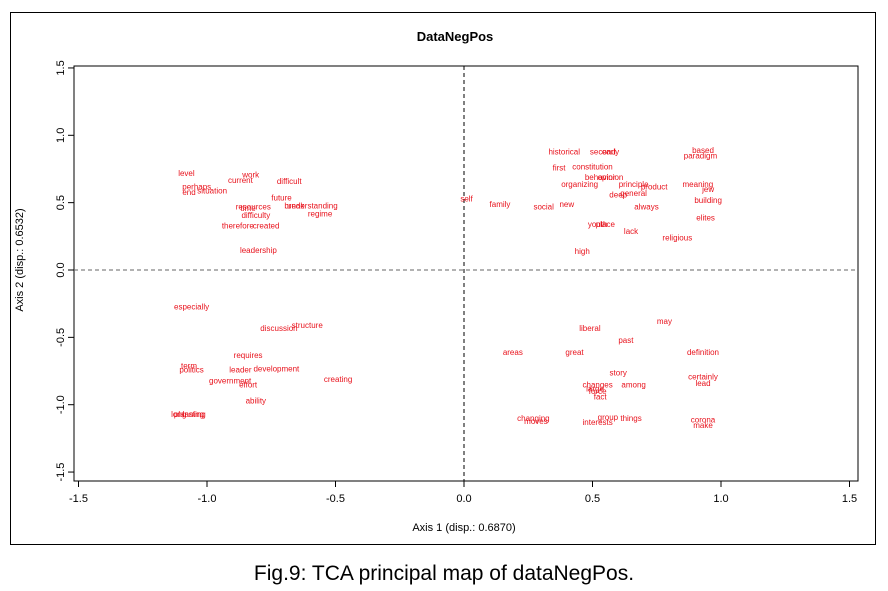 The image size is (888, 591). Describe the element at coordinates (61, 67) in the screenshot. I see `y-tick-label: 1.5` at that location.